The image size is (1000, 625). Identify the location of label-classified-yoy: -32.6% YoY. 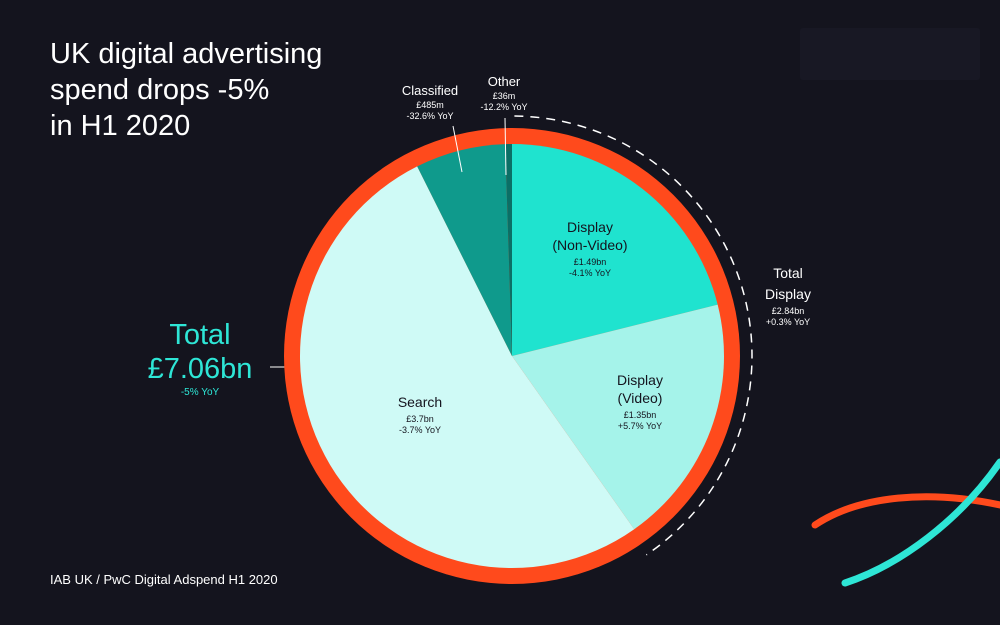
(429, 116).